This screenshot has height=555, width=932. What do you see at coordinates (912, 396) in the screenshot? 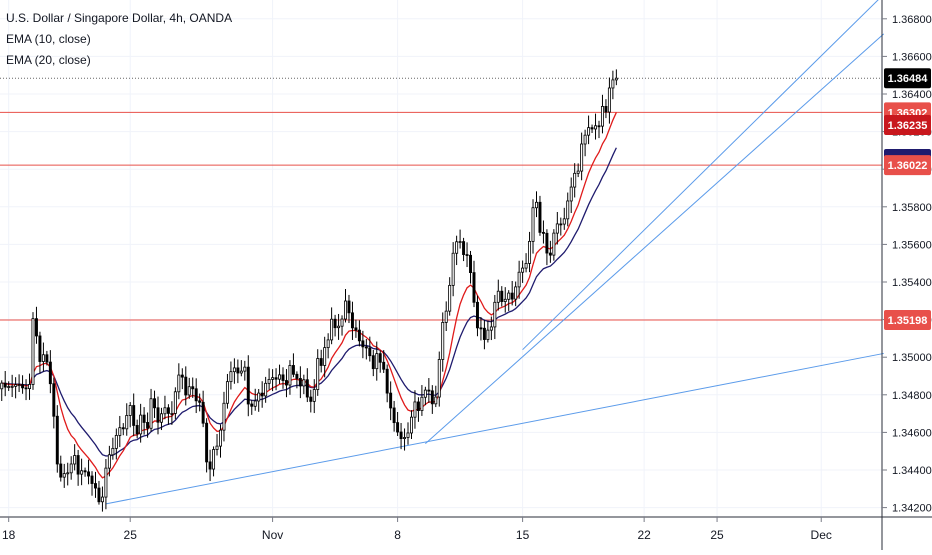
I see `y-tick-label: 1.34800` at bounding box center [912, 396].